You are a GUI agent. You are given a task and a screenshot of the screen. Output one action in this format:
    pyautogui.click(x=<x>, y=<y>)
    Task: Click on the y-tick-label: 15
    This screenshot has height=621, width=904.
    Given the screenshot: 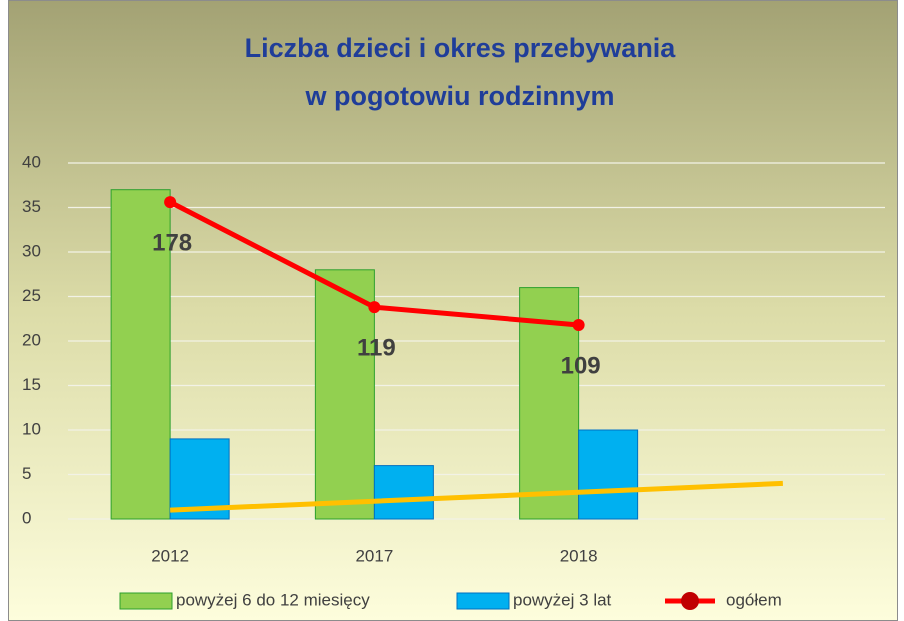 What is the action you would take?
    pyautogui.click(x=31, y=384)
    